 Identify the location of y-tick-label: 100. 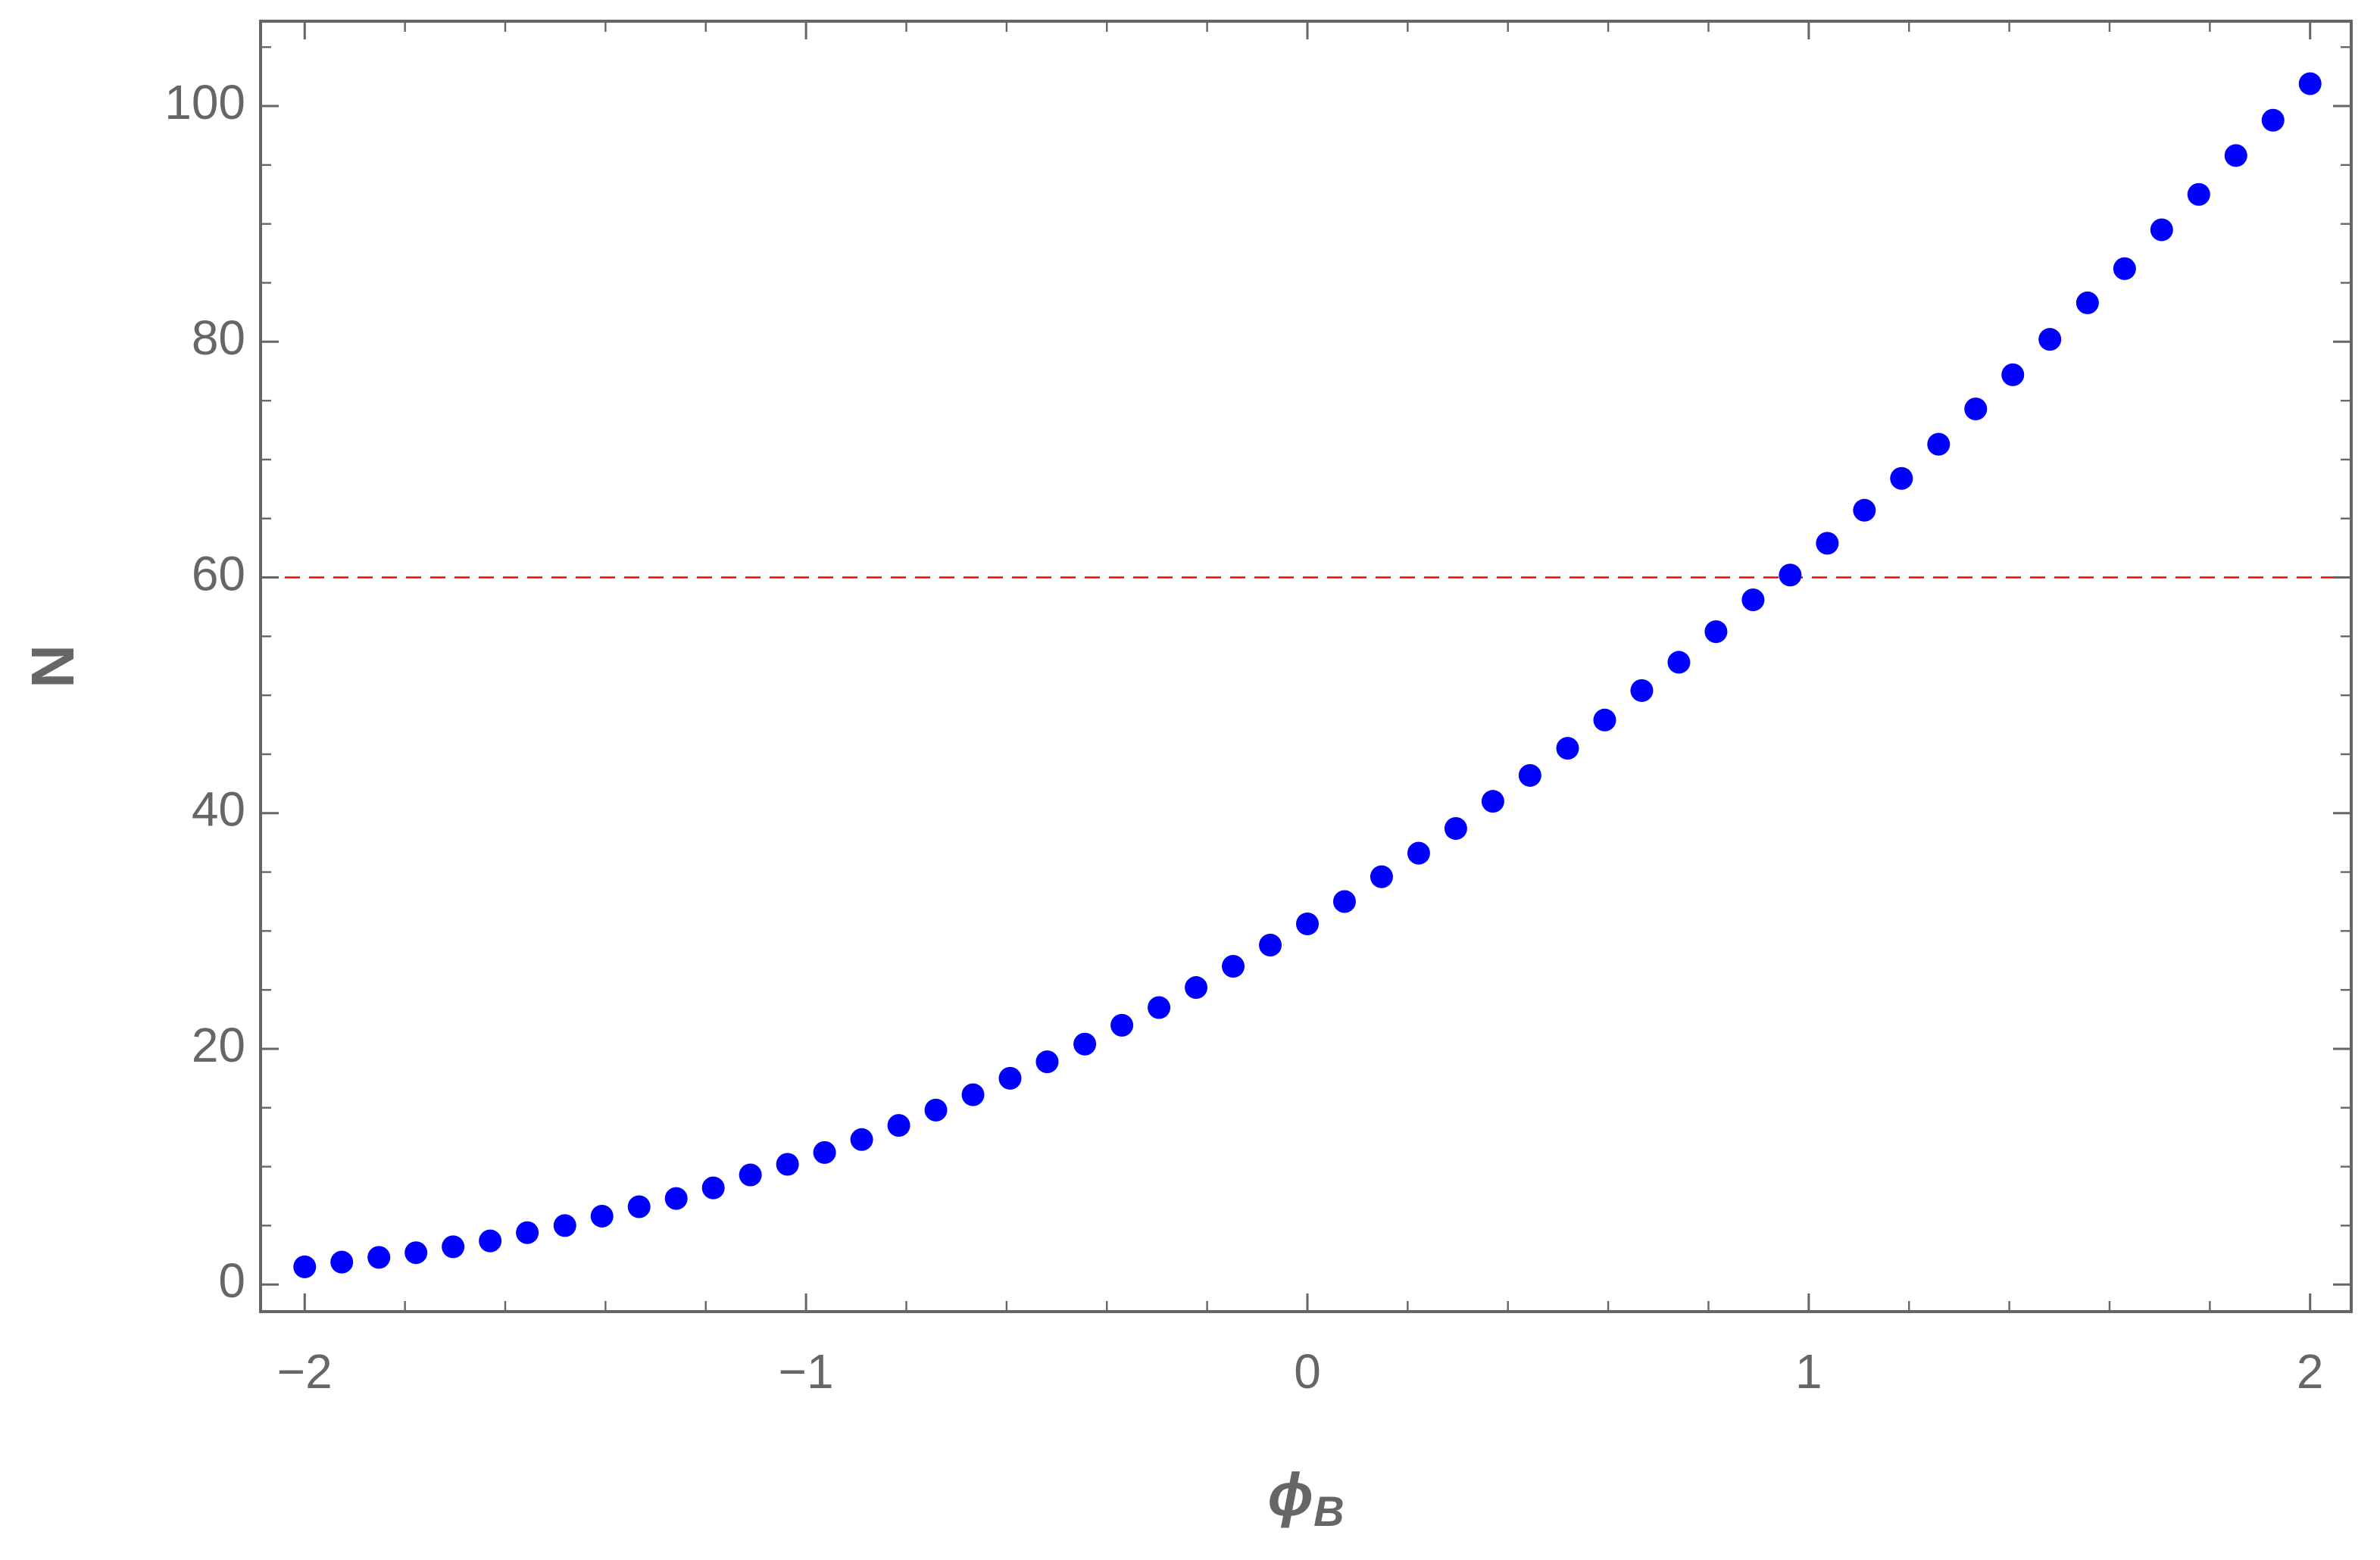
(205, 102).